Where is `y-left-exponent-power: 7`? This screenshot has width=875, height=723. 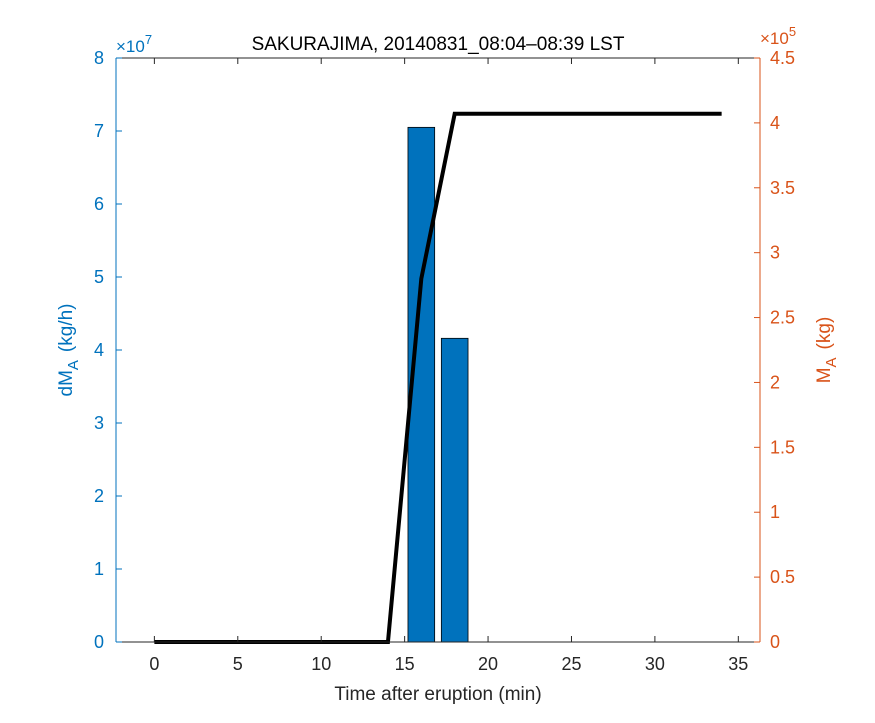 y-left-exponent-power: 7 is located at coordinates (148, 39).